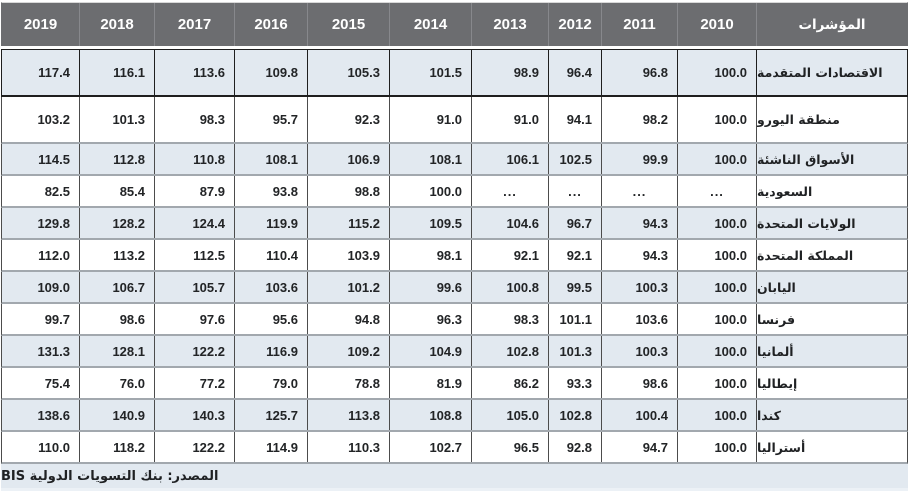  What do you see at coordinates (348, 351) in the screenshot?
I see `value-cell: 109.2` at bounding box center [348, 351].